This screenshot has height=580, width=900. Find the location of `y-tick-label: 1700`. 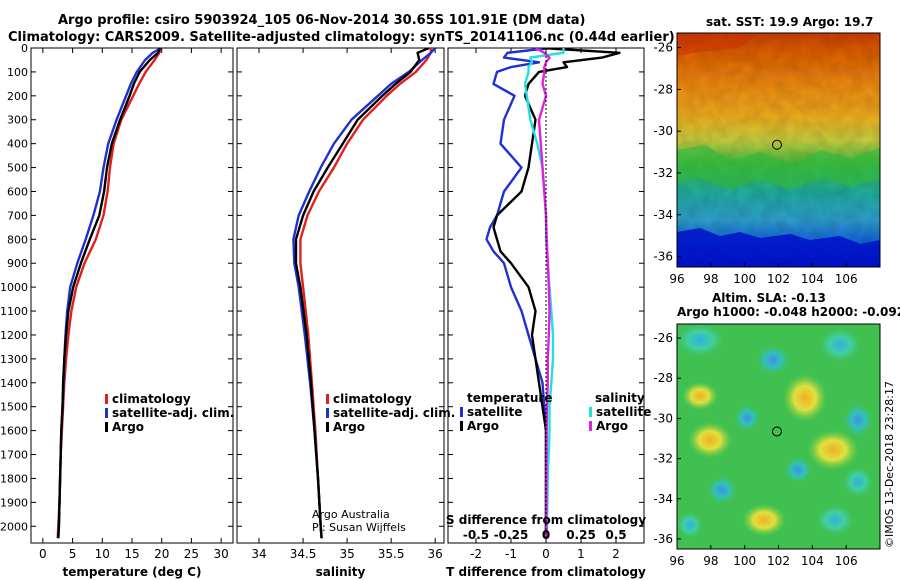

y-tick-label: 1700 is located at coordinates (14, 455).